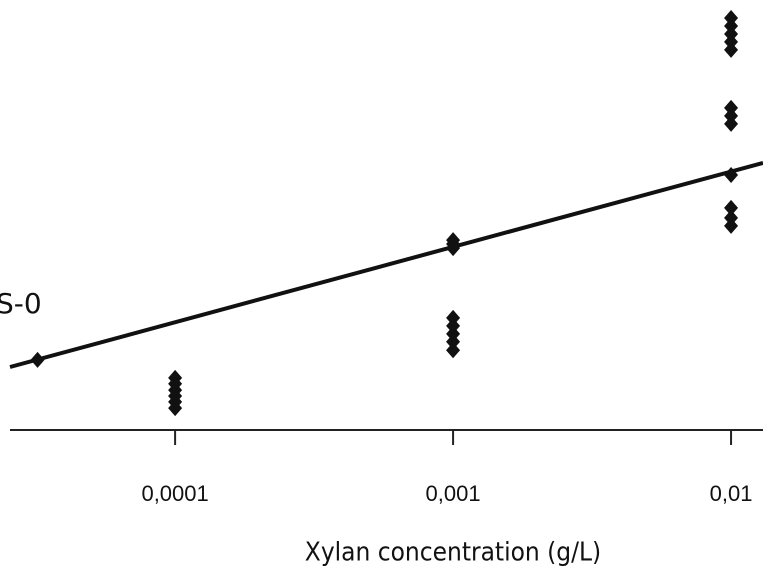 The image size is (763, 581). What do you see at coordinates (21, 303) in the screenshot?
I see `annotation: S-0` at bounding box center [21, 303].